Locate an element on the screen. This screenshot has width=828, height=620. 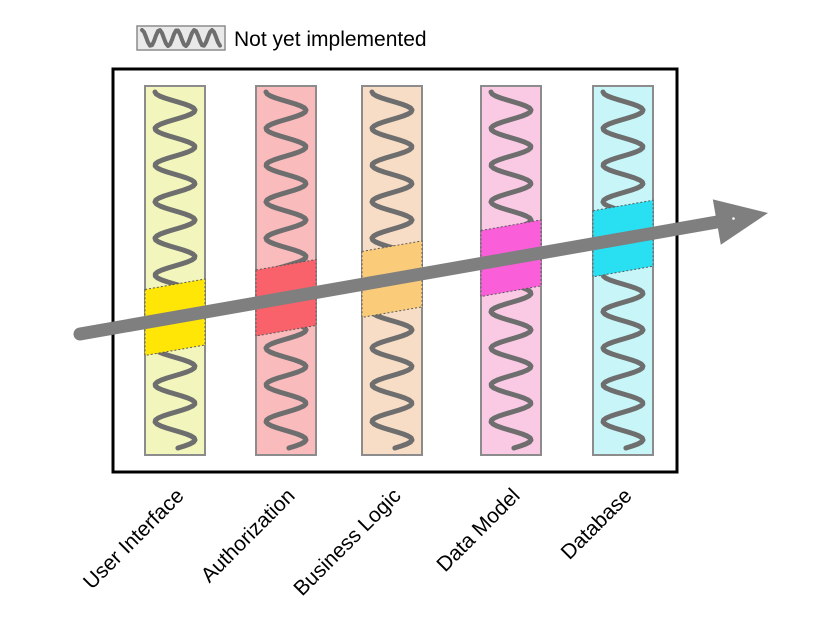
layer-label-user-interface: User Interface is located at coordinates (134, 539).